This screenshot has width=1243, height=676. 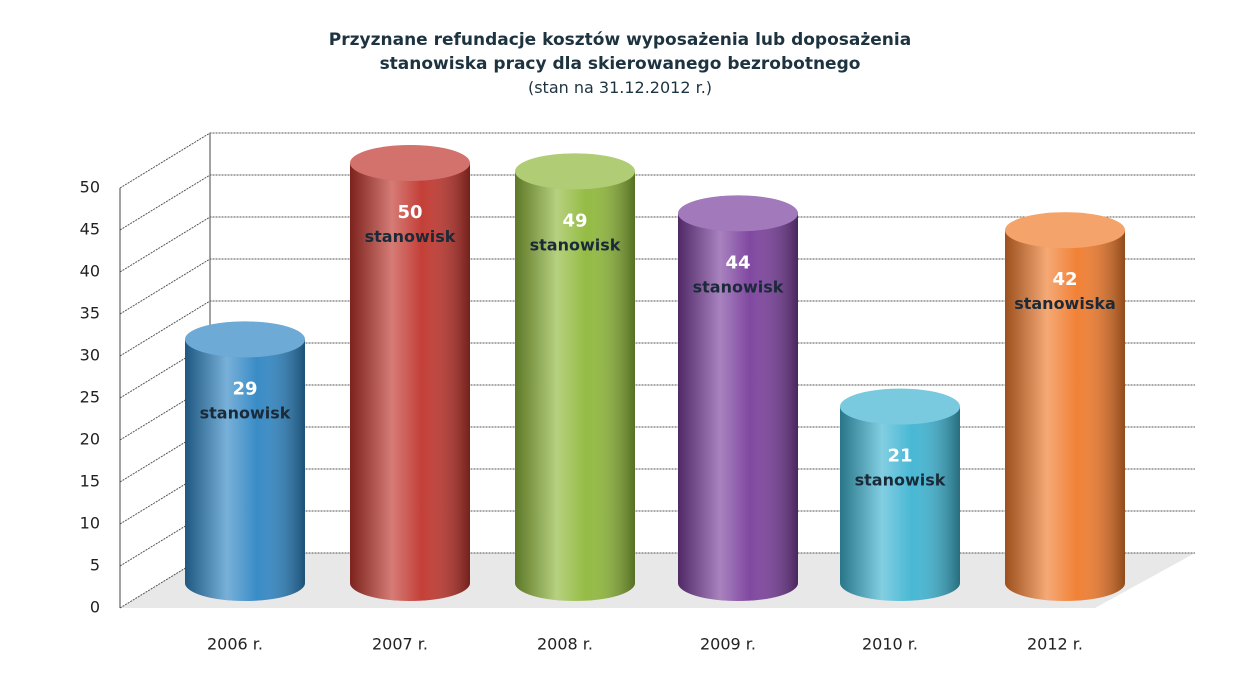 I want to click on y-tick-label: 10, so click(x=90, y=523).